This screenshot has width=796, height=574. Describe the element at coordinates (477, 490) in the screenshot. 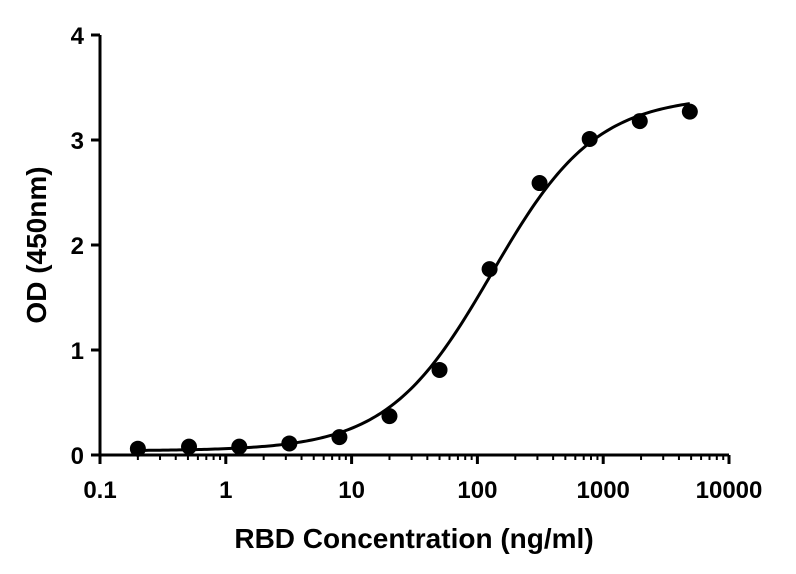

I see `x-tick-label: 100` at that location.